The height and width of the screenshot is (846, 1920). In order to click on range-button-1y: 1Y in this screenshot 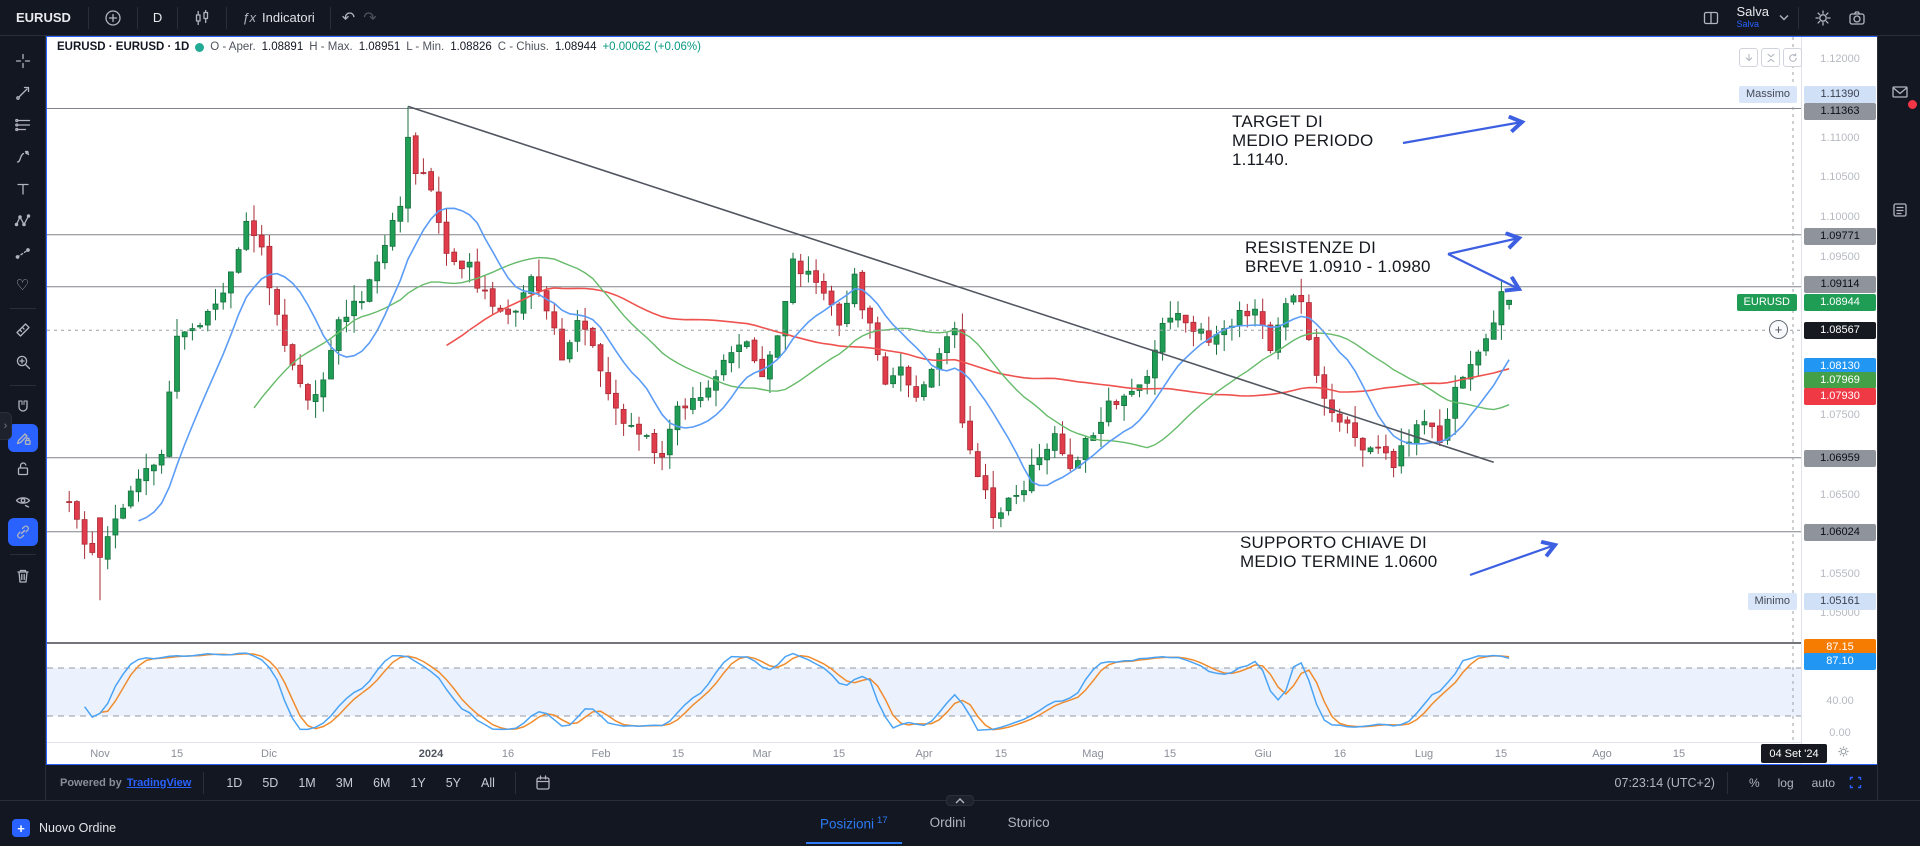, I will do `click(418, 782)`.